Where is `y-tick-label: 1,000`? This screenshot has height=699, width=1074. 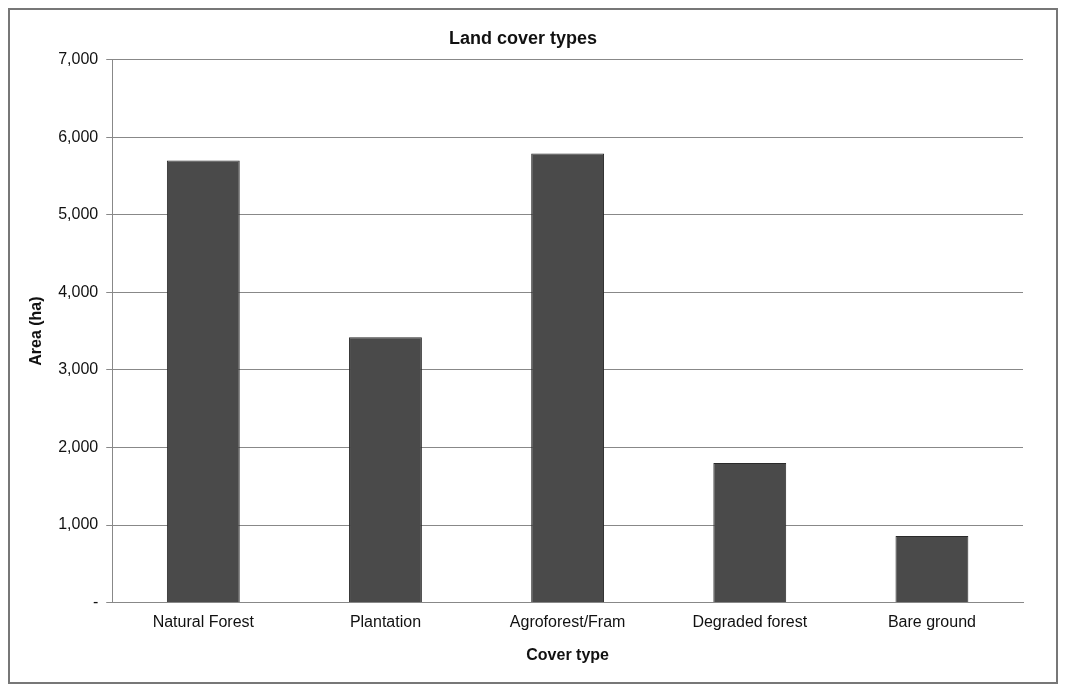 y-tick-label: 1,000 is located at coordinates (78, 524).